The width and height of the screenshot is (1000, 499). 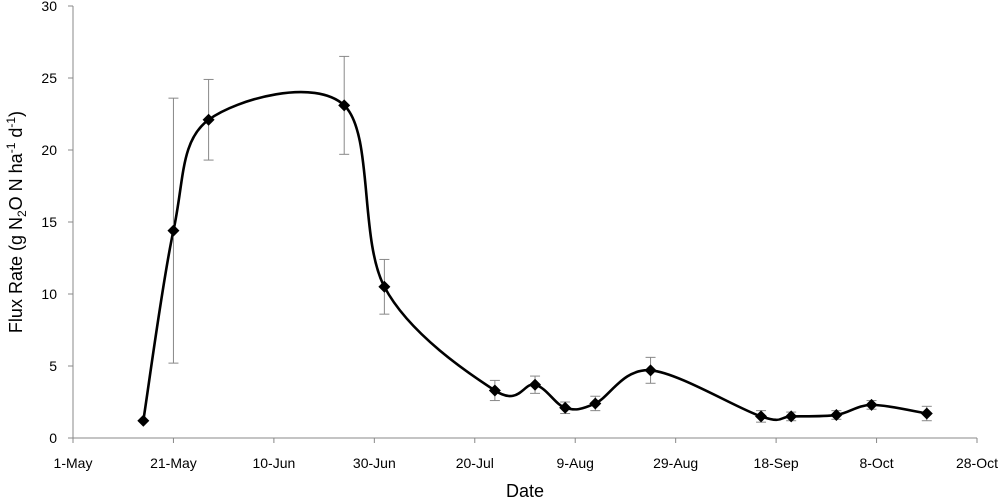 I want to click on y-axis-title: Flux Rate (g N2O N ha-1 d-1), so click(x=16, y=222).